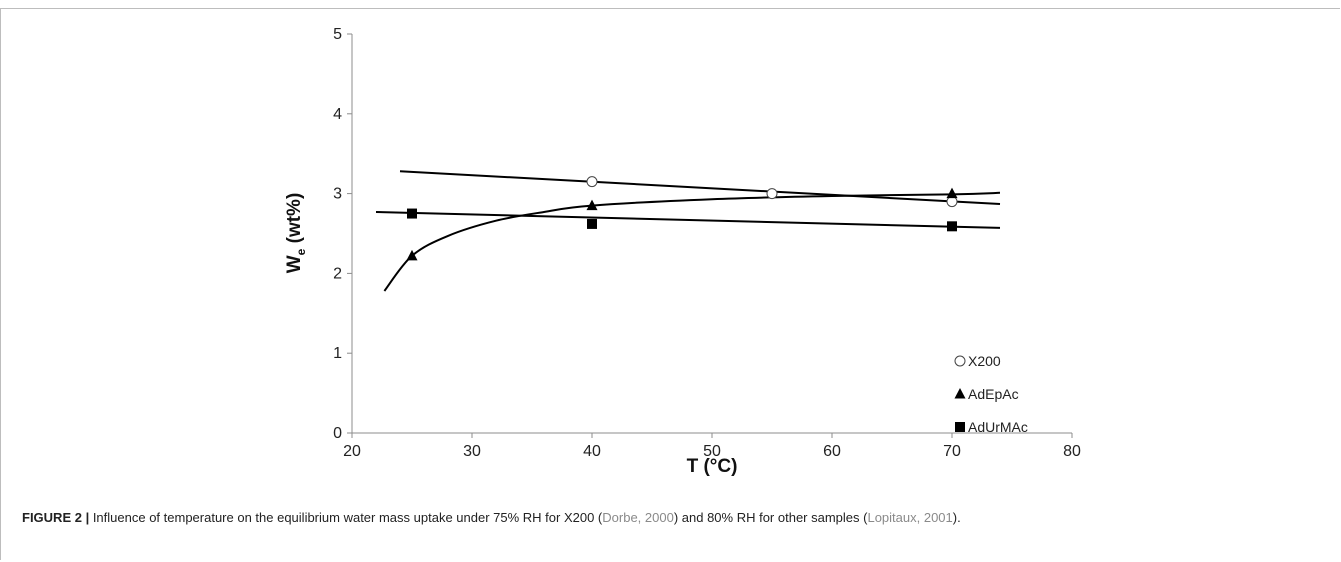 Image resolution: width=1341 pixels, height=562 pixels. What do you see at coordinates (960, 361) in the screenshot?
I see `legend-marker-x200` at bounding box center [960, 361].